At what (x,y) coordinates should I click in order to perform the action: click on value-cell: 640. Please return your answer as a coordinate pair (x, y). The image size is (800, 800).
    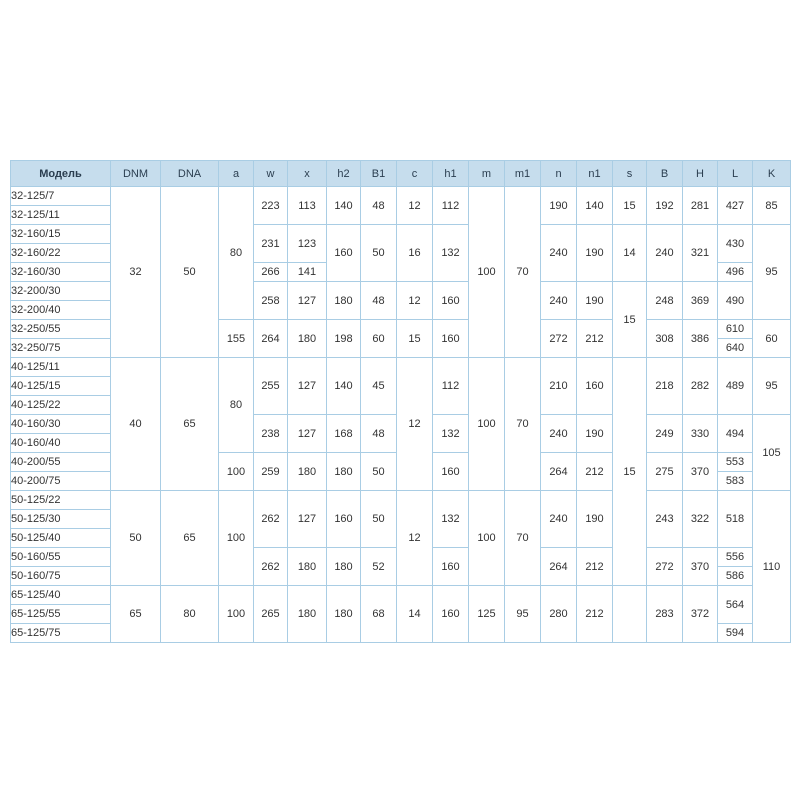
    Looking at the image, I should click on (735, 348).